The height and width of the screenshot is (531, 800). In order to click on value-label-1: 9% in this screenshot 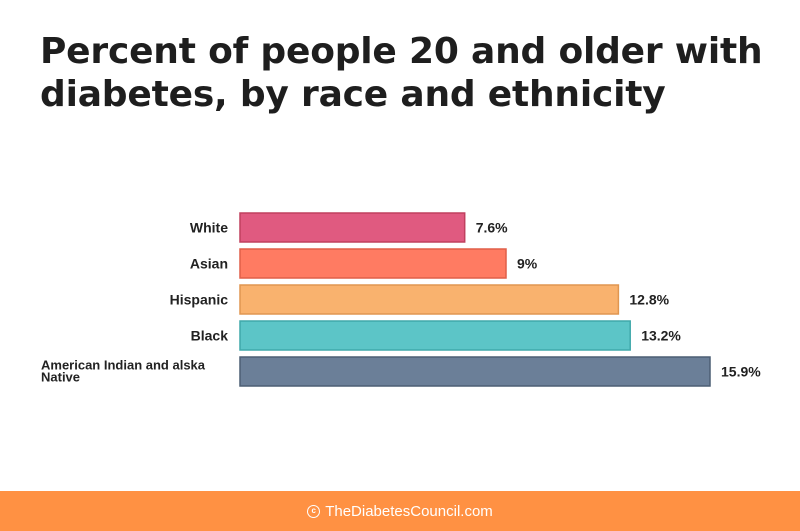, I will do `click(527, 264)`.